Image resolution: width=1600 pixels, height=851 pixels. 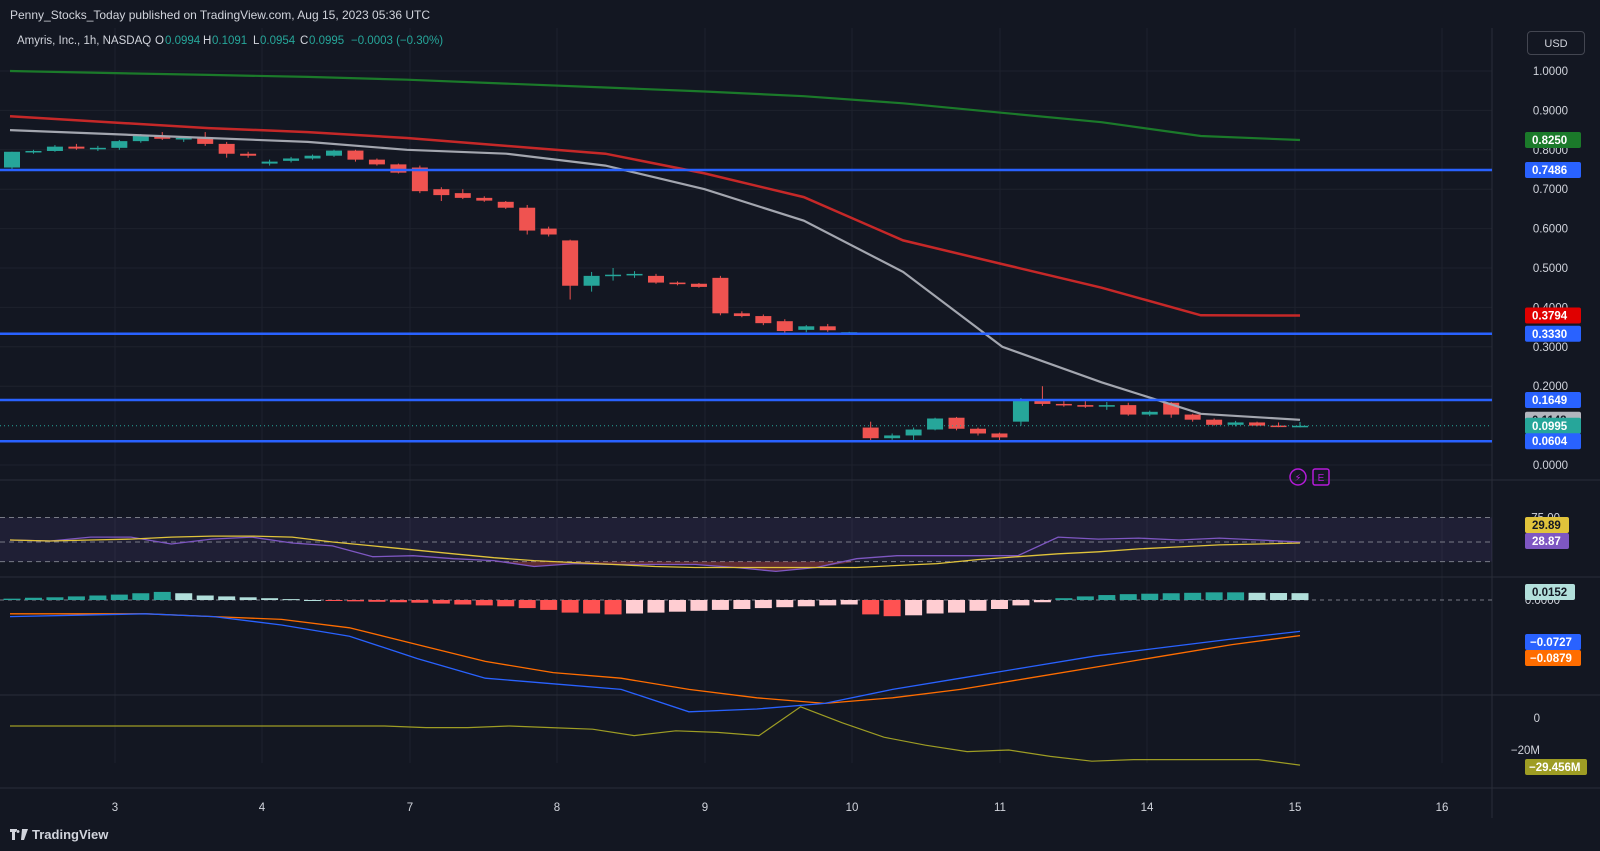 What do you see at coordinates (115, 808) in the screenshot?
I see `x-tick-label: 3` at bounding box center [115, 808].